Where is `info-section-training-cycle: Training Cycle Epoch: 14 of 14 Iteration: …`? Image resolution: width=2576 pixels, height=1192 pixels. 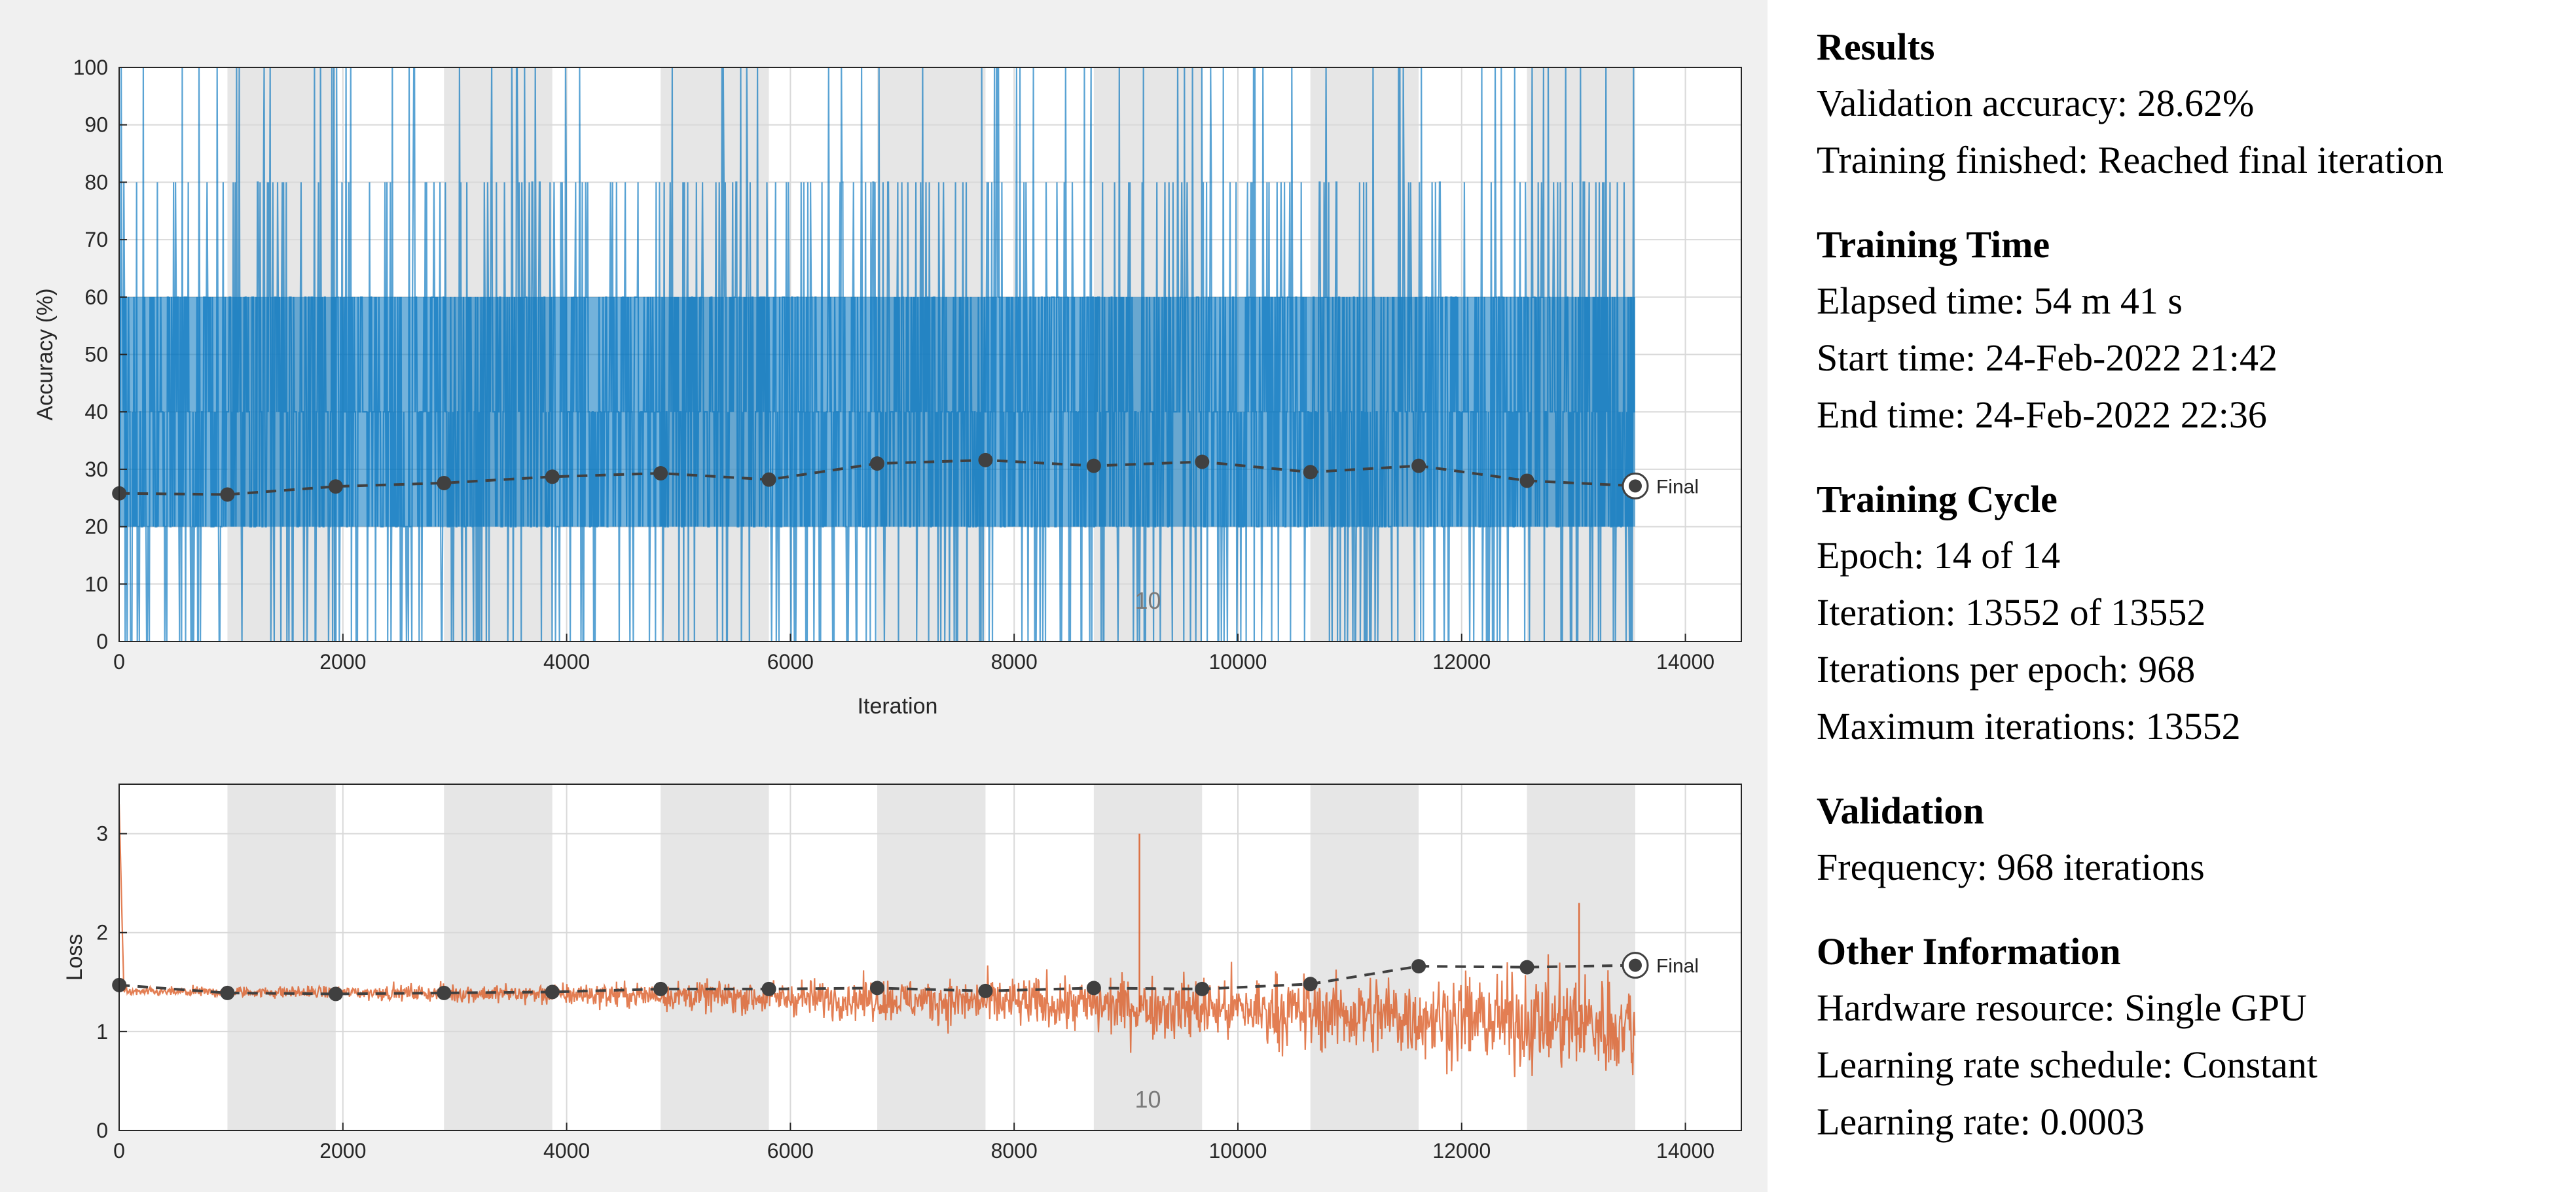 info-section-training-cycle: Training Cycle Epoch: 14 of 14 Iteration: … is located at coordinates (2193, 613).